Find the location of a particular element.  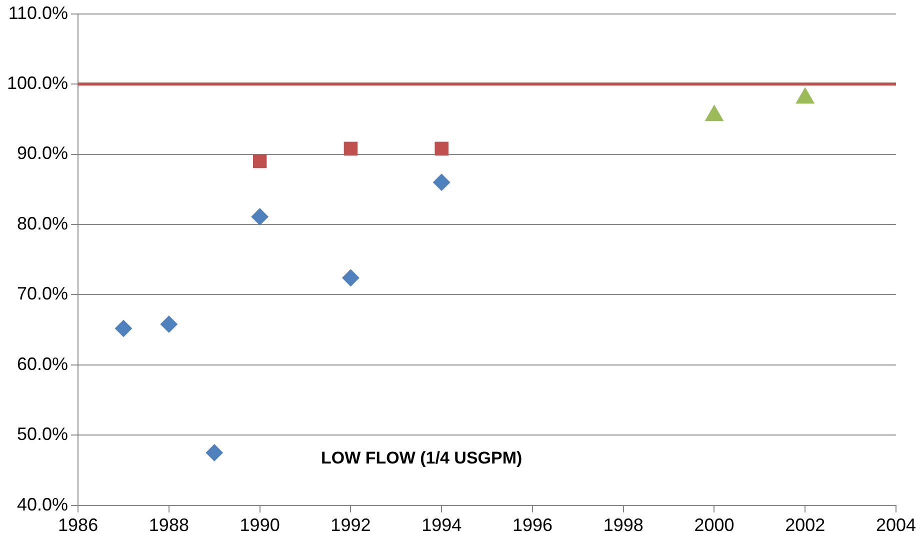

x-tick-label: 1998 is located at coordinates (623, 525).